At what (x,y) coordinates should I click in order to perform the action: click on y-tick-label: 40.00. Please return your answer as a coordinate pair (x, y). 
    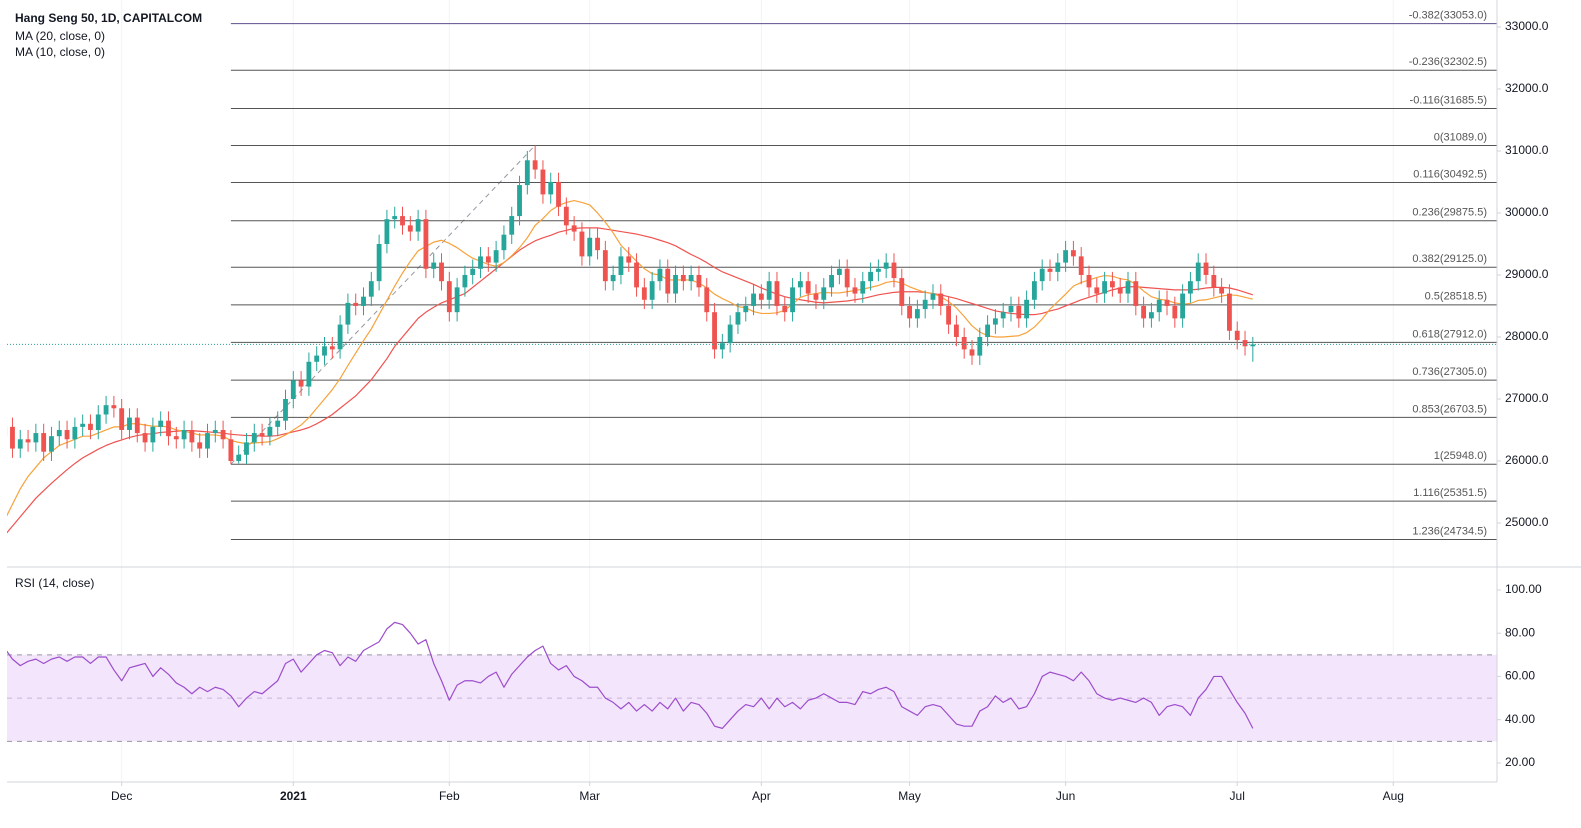
    Looking at the image, I should click on (1520, 719).